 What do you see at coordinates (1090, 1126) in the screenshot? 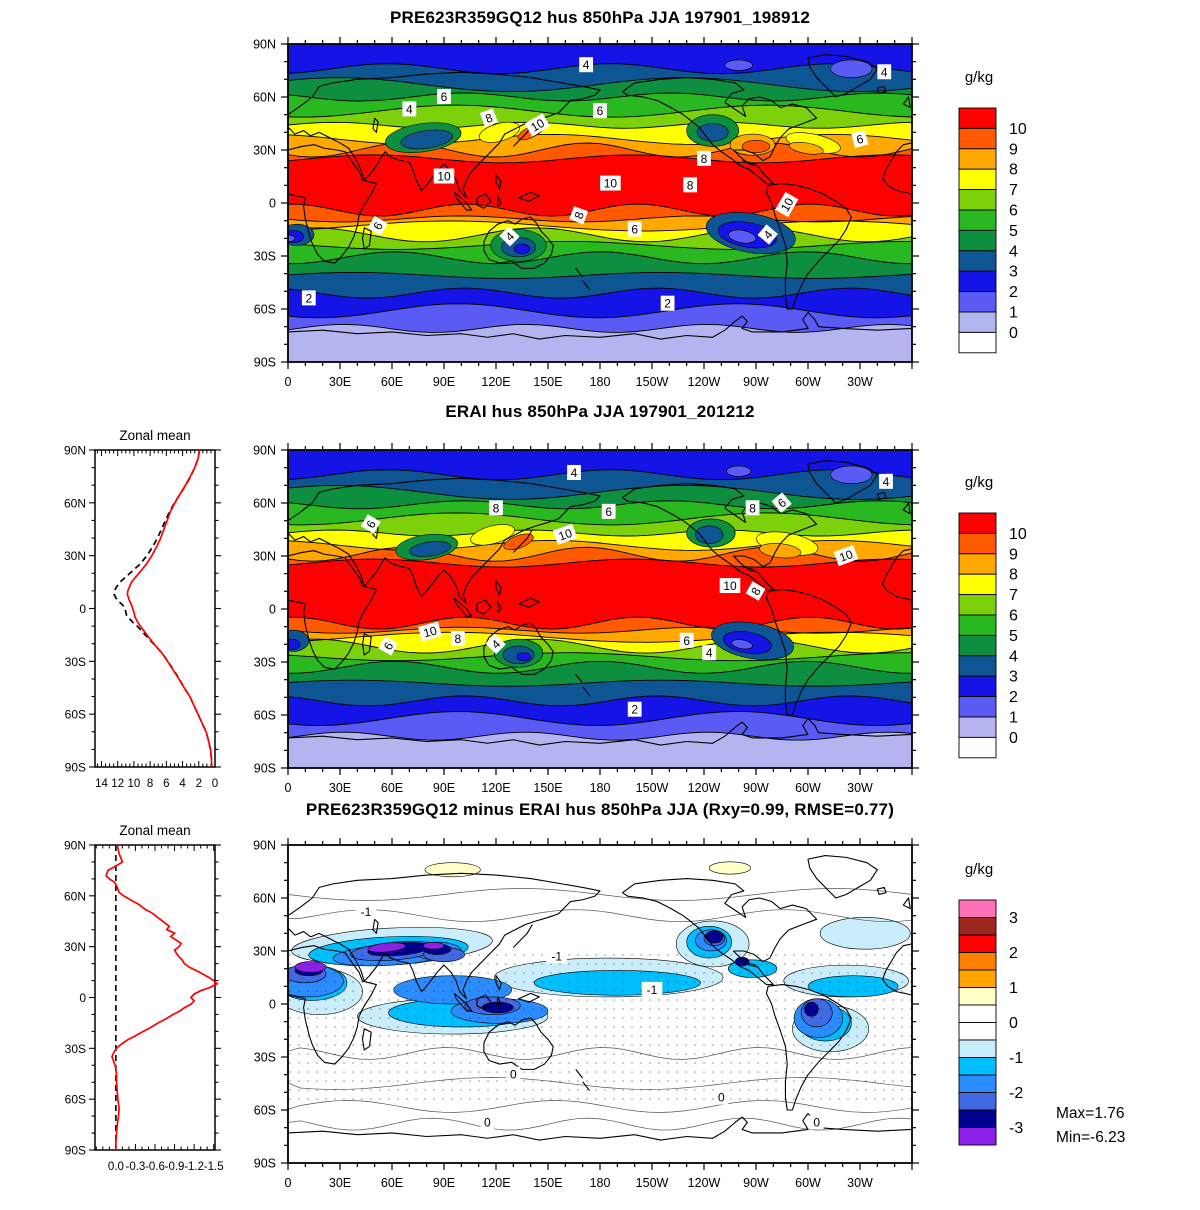
I see `diff-stats: Max=1.76 Min=-6.23` at bounding box center [1090, 1126].